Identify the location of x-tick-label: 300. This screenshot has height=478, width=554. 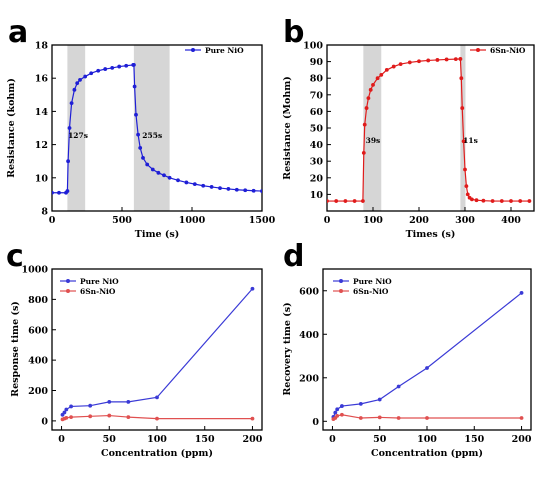
(465, 220).